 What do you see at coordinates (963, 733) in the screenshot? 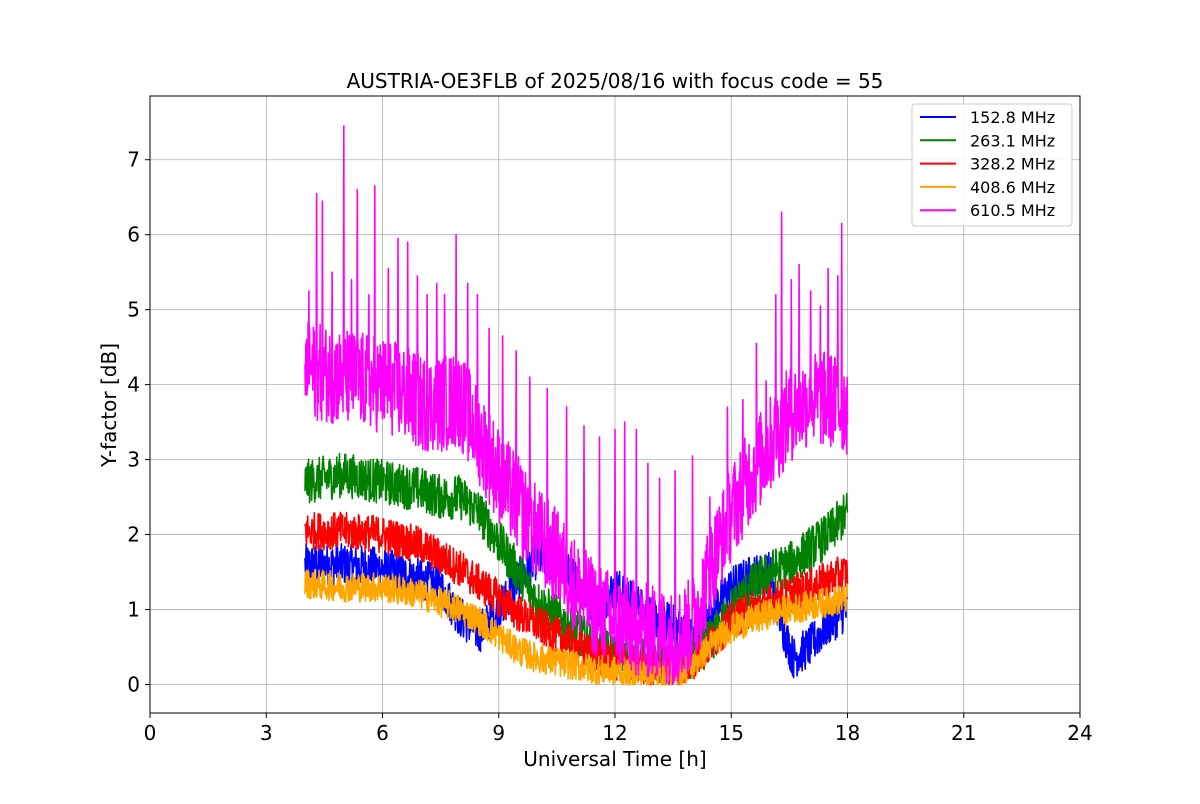
I see `x-tick-label: 21` at bounding box center [963, 733].